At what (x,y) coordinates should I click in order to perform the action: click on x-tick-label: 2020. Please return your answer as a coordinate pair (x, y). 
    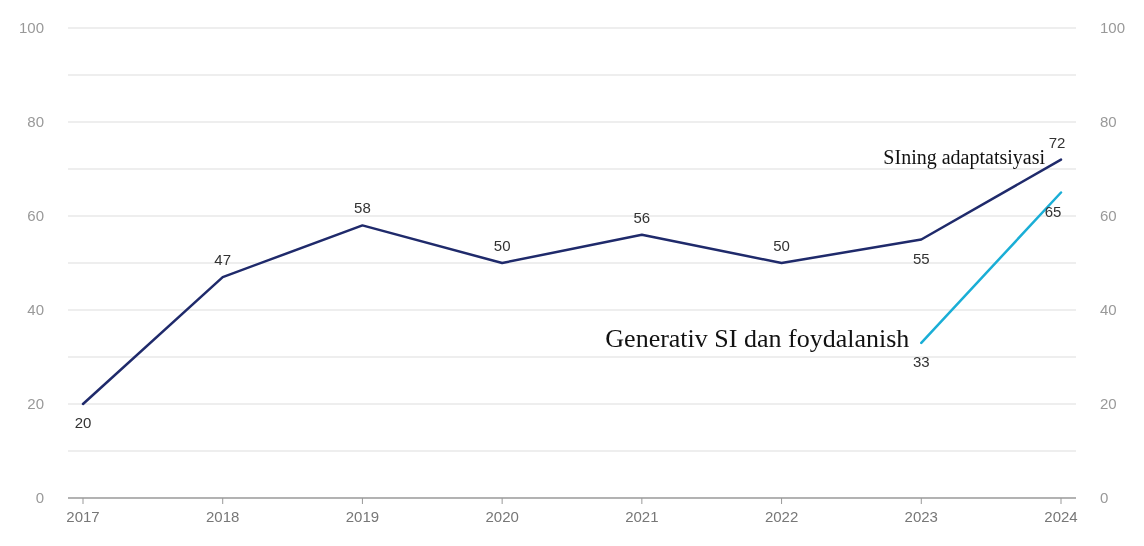
    Looking at the image, I should click on (502, 516).